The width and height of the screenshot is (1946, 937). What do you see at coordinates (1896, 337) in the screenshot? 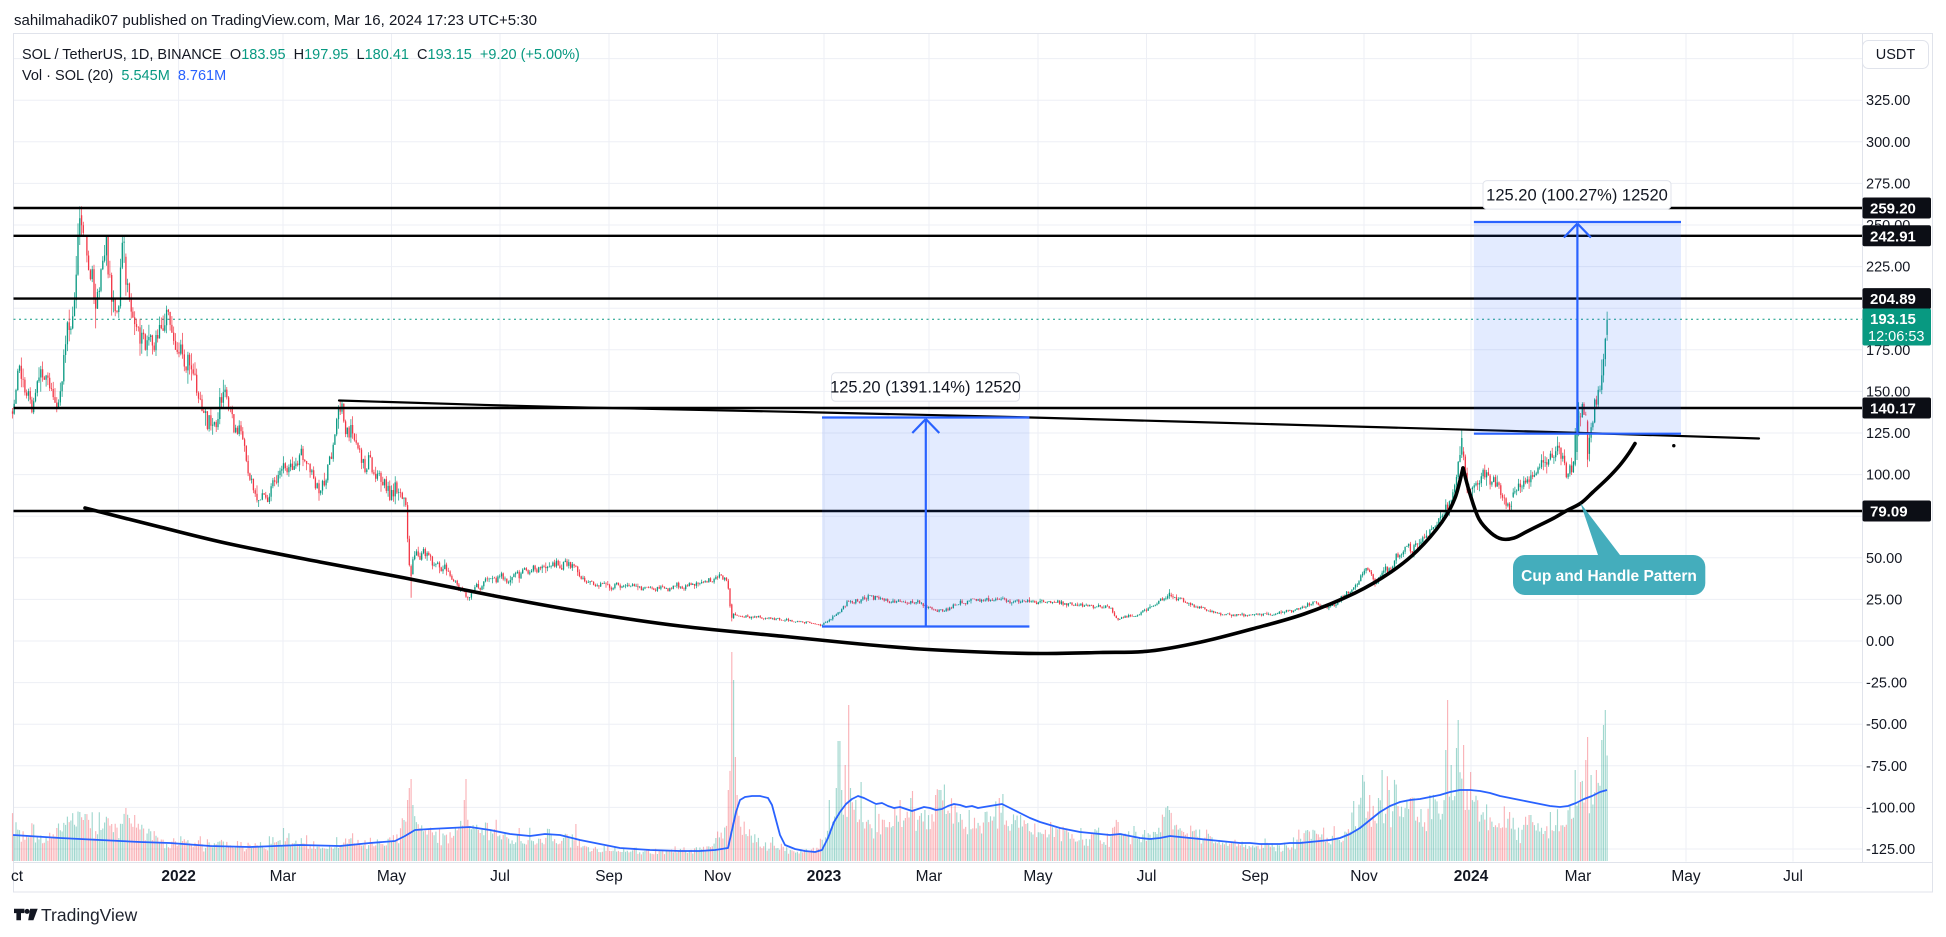
I see `svg-text: 12:06:53` at bounding box center [1896, 337].